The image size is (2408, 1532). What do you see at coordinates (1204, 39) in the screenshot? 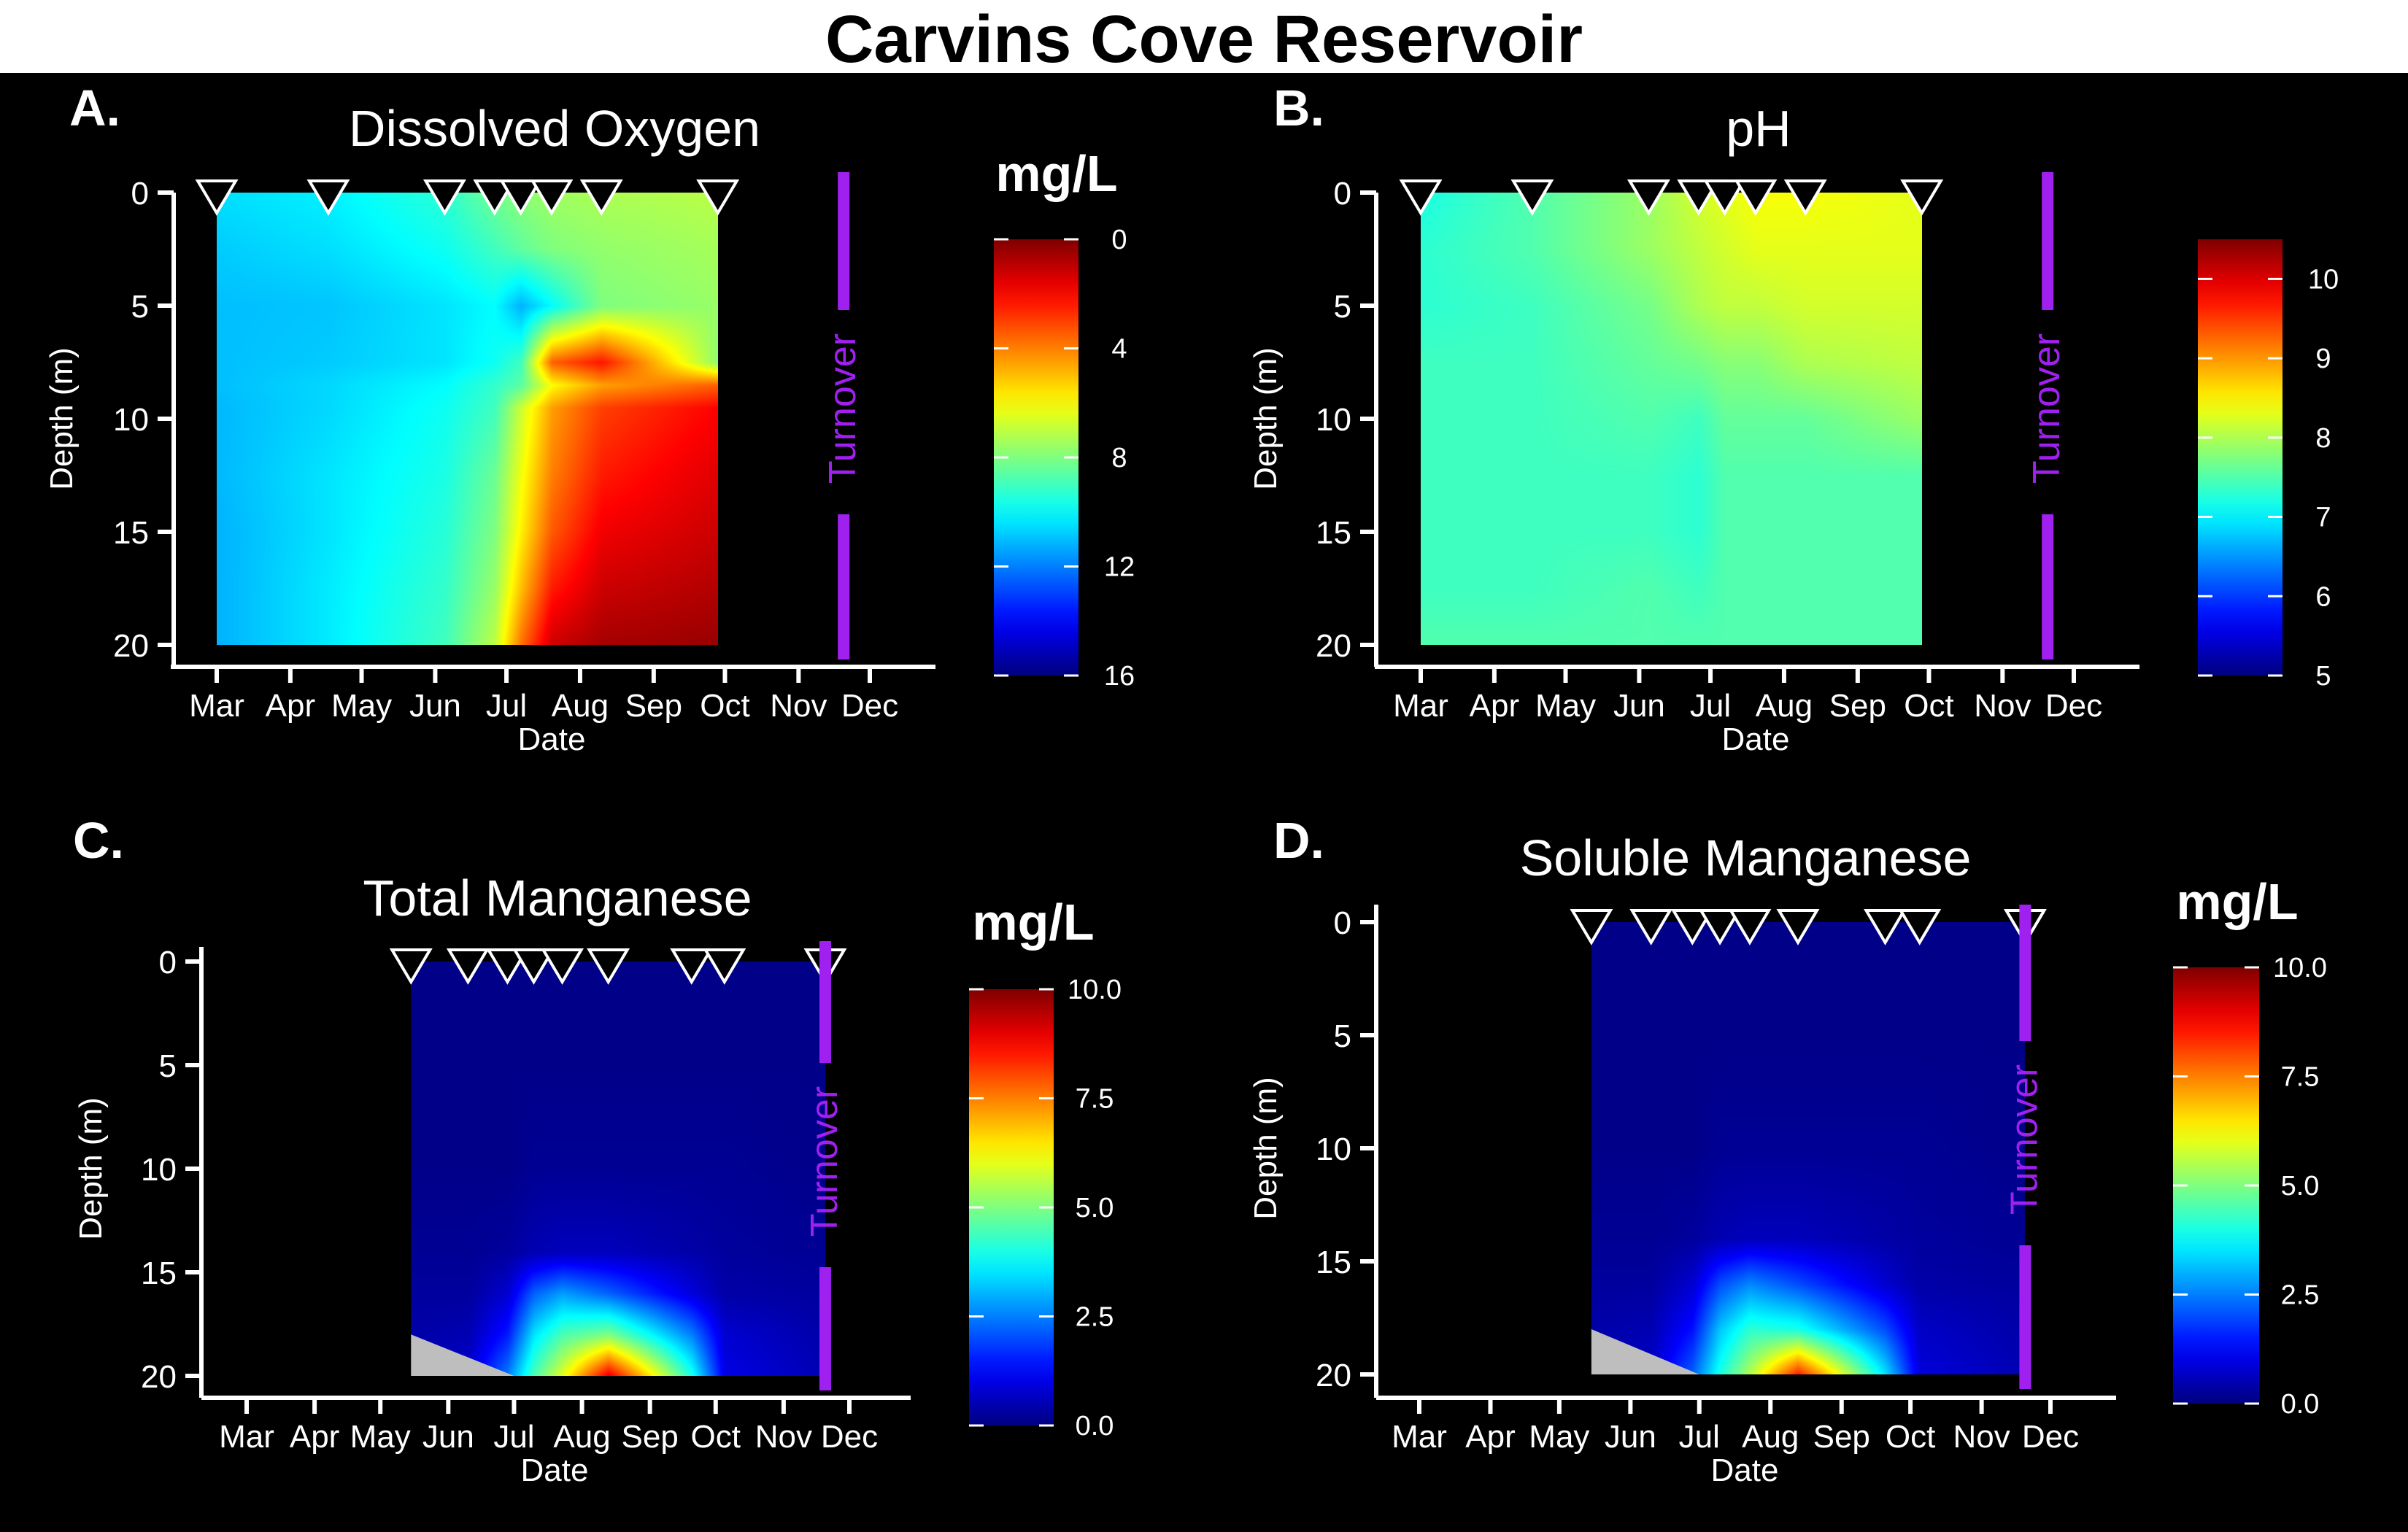
I see `figure-title: Carvins Cove Reservoir` at bounding box center [1204, 39].